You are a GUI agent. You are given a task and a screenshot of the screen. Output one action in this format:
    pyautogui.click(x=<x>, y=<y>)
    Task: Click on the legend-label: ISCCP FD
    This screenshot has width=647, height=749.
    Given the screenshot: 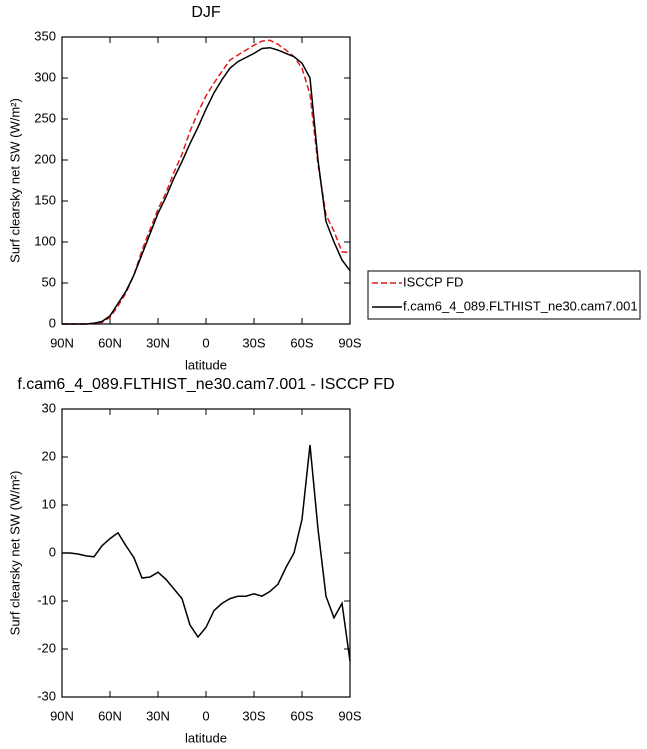 What is the action you would take?
    pyautogui.click(x=433, y=281)
    